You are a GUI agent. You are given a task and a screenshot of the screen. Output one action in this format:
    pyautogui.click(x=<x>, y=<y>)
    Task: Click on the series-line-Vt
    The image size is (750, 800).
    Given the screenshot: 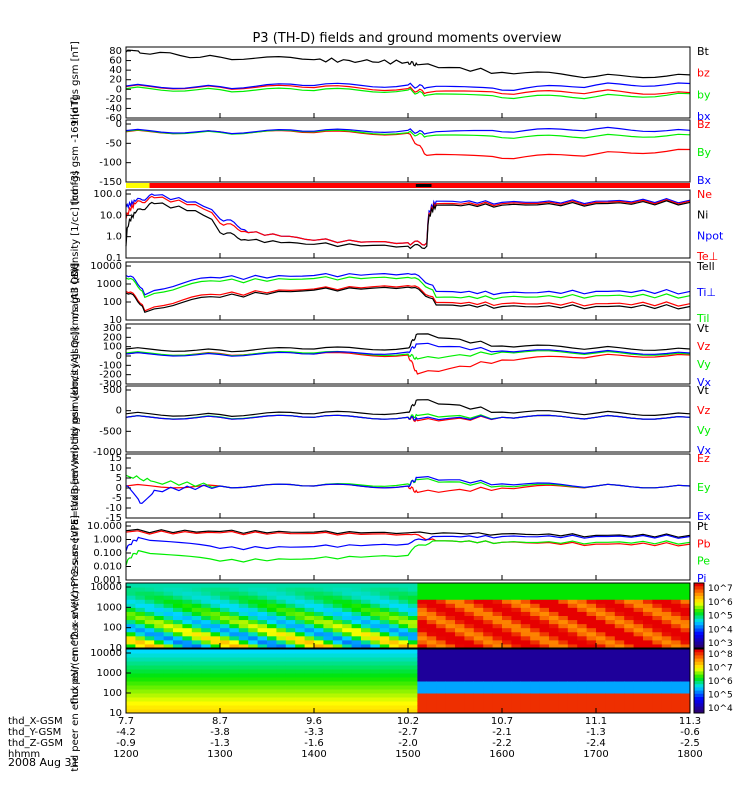 What is the action you would take?
    pyautogui.click(x=408, y=343)
    